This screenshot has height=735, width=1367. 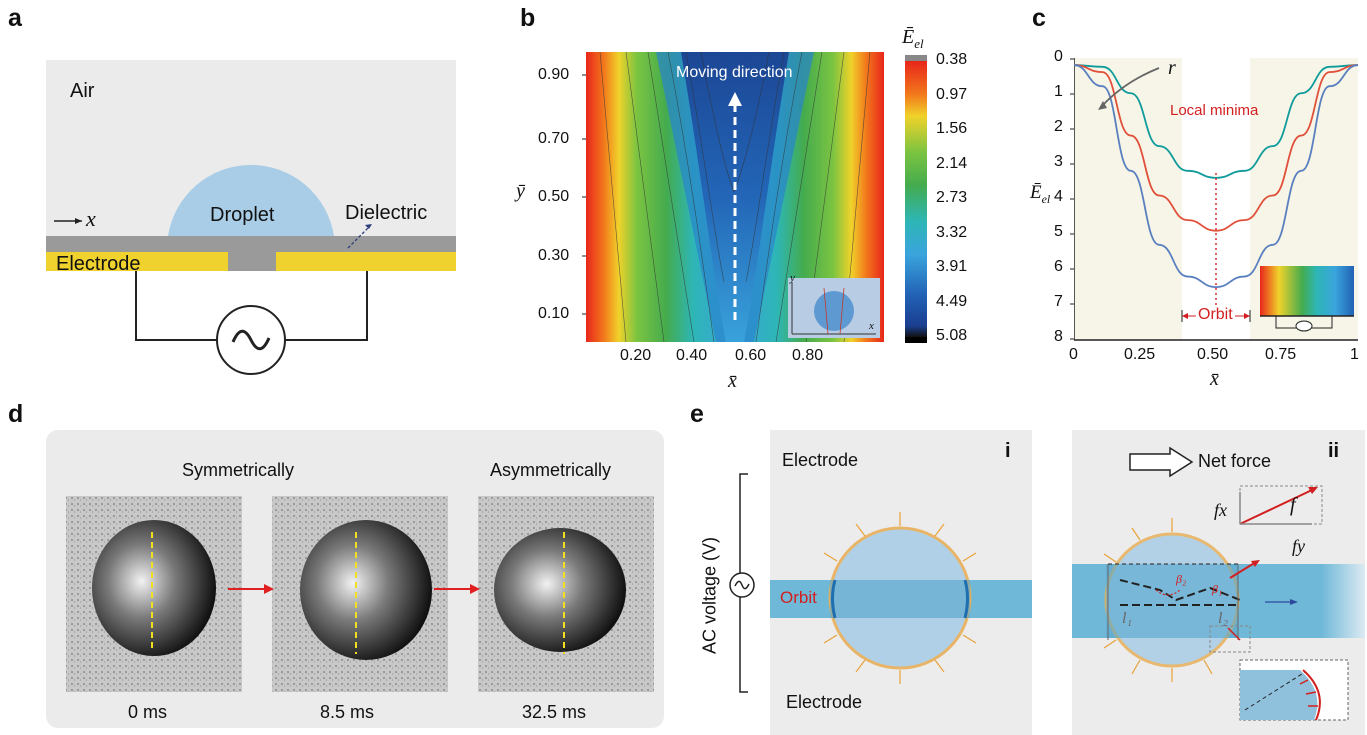 What do you see at coordinates (98, 264) in the screenshot?
I see `electrode-label: Electrode` at bounding box center [98, 264].